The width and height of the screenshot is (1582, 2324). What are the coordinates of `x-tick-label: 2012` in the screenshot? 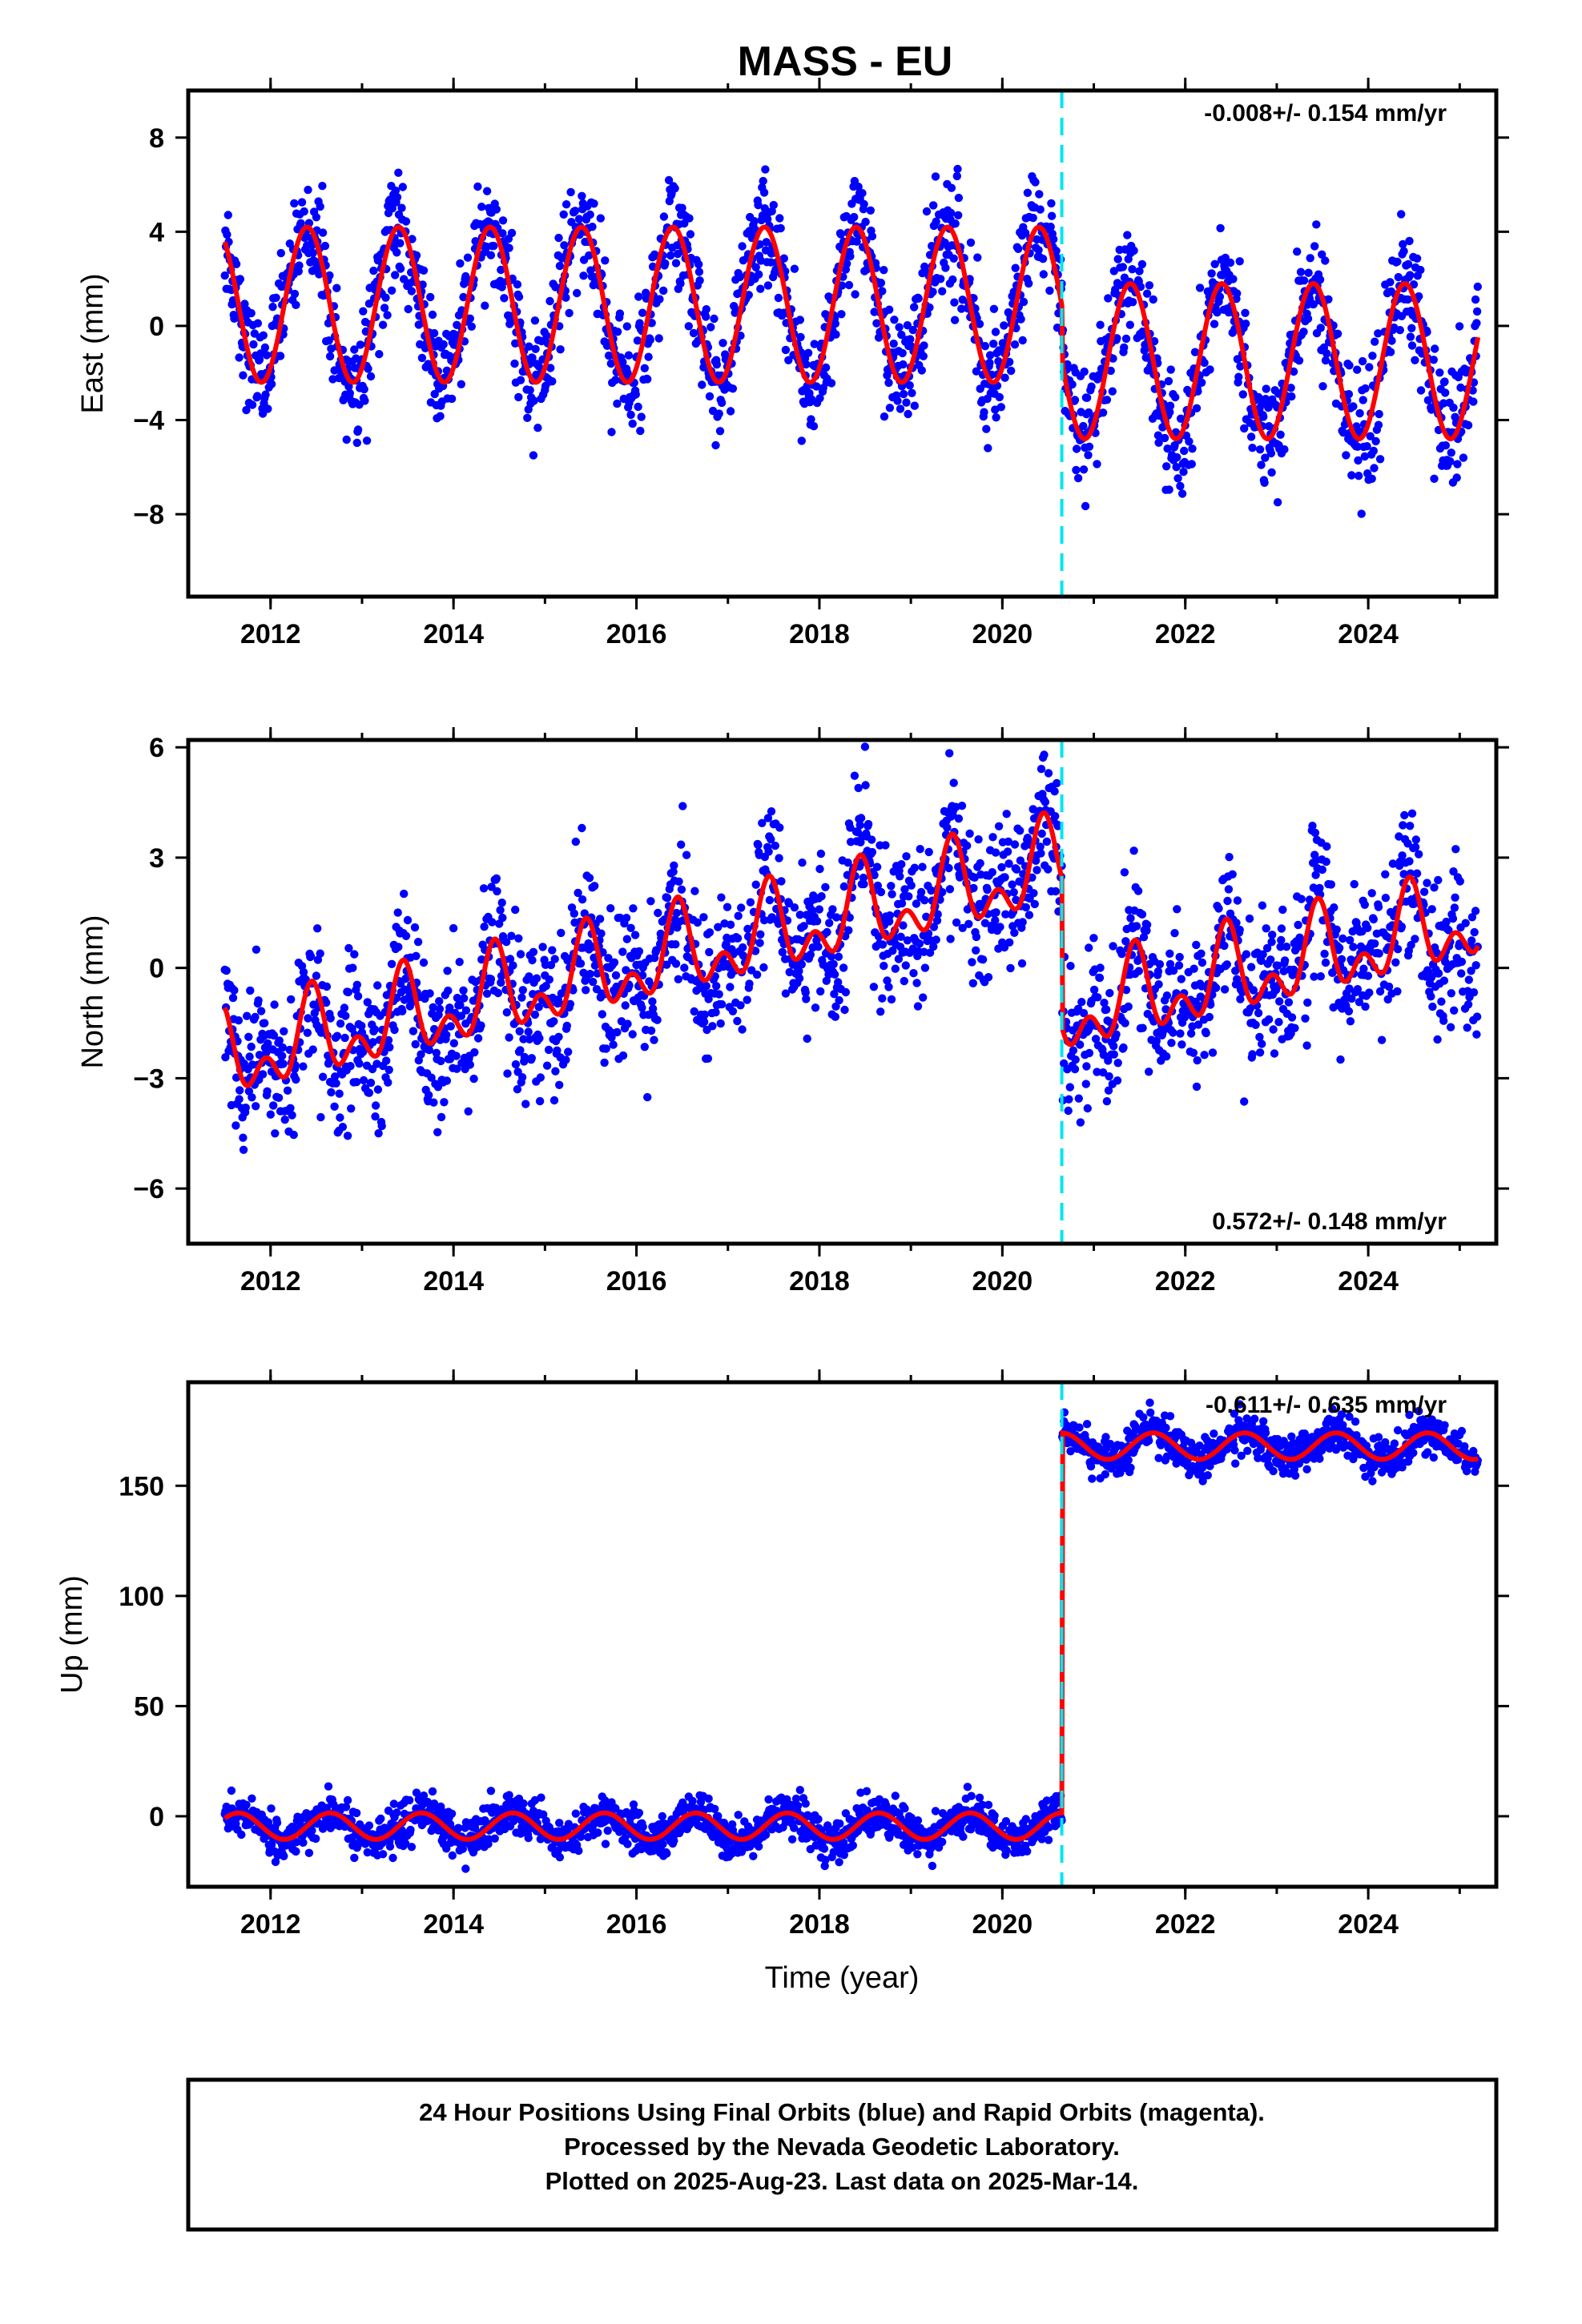 It's located at (270, 1281).